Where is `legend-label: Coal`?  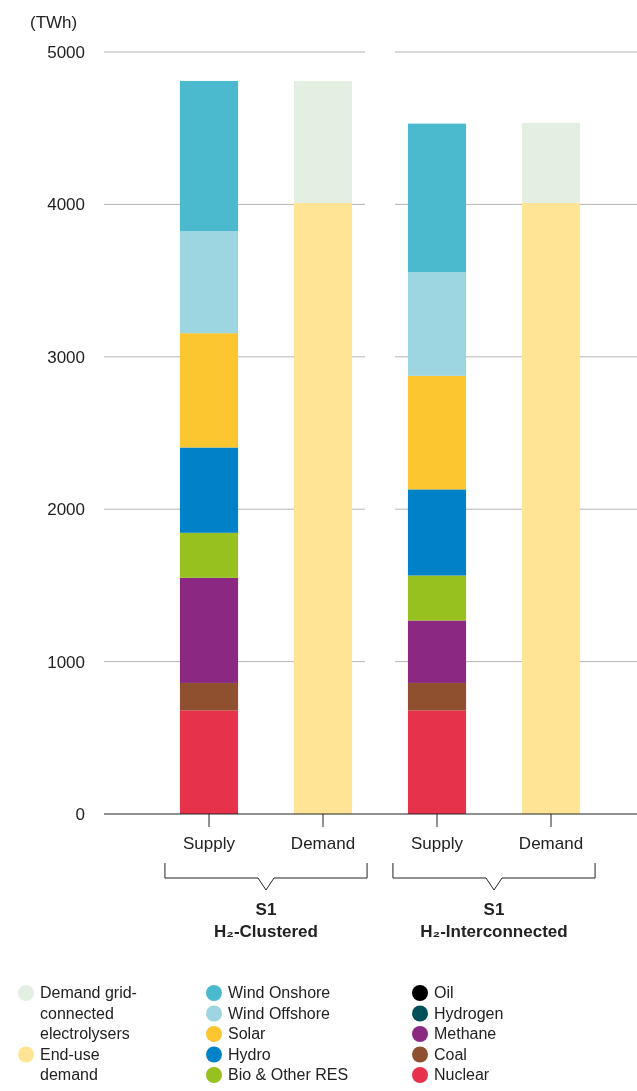 legend-label: Coal is located at coordinates (450, 1054).